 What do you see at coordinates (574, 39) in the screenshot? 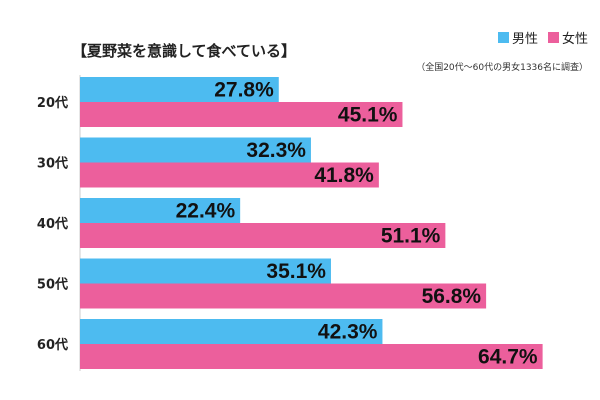
I see `legend-label-female: 女性` at bounding box center [574, 39].